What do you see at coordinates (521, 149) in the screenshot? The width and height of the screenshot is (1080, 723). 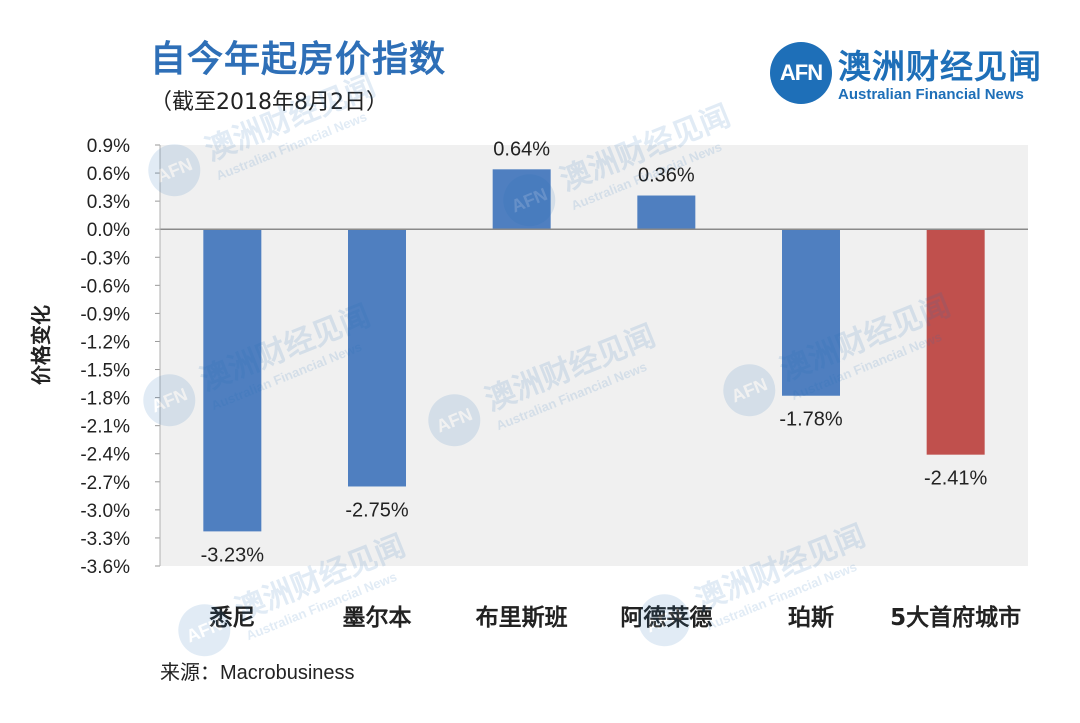 I see `value-label: 0.64%` at bounding box center [521, 149].